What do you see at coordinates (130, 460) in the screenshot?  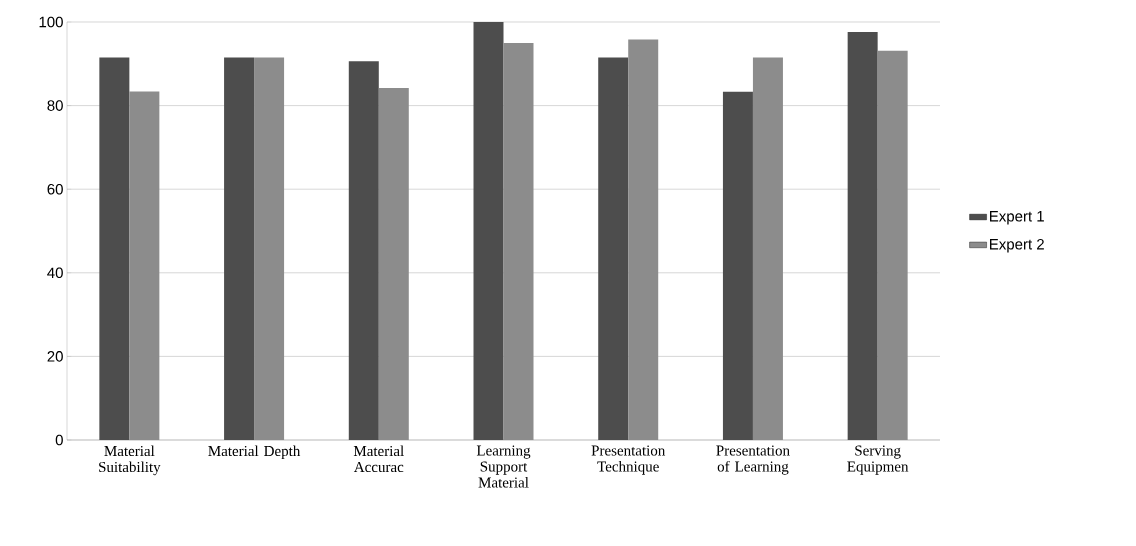 I see `x-tick-label: Material Suitability` at bounding box center [130, 460].